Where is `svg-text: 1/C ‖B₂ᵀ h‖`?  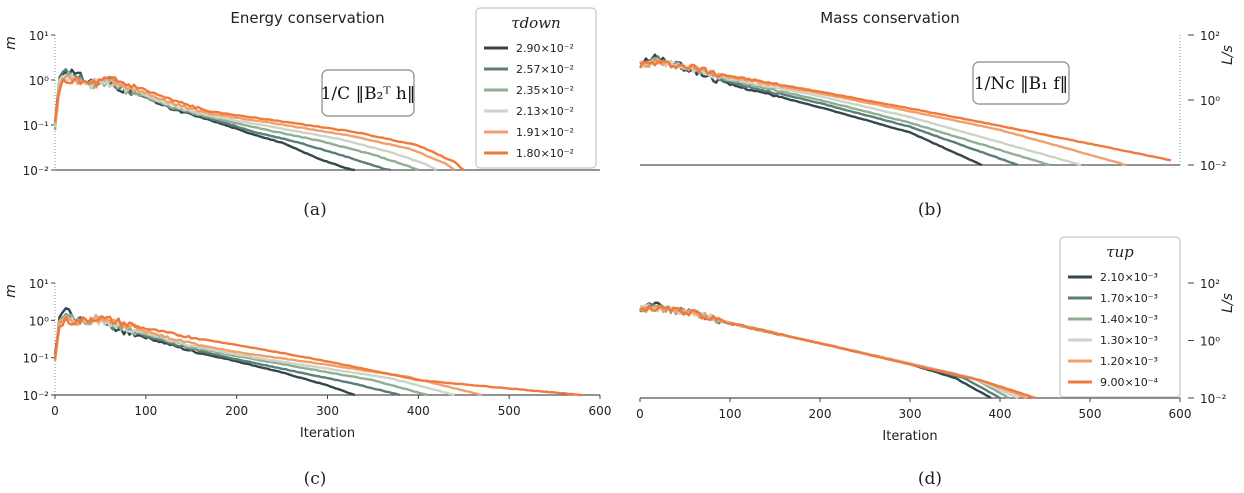
svg-text: 1/C ‖B₂ᵀ h‖ is located at coordinates (368, 94).